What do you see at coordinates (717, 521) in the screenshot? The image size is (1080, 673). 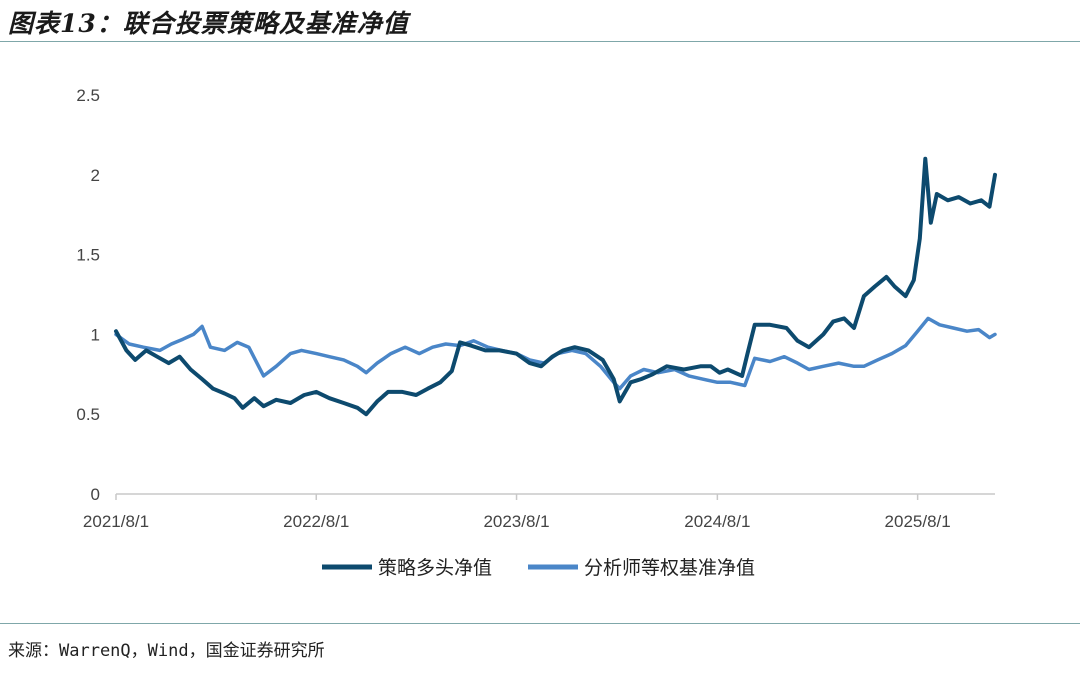 I see `x-tick-label: 2024/8/1` at bounding box center [717, 521].